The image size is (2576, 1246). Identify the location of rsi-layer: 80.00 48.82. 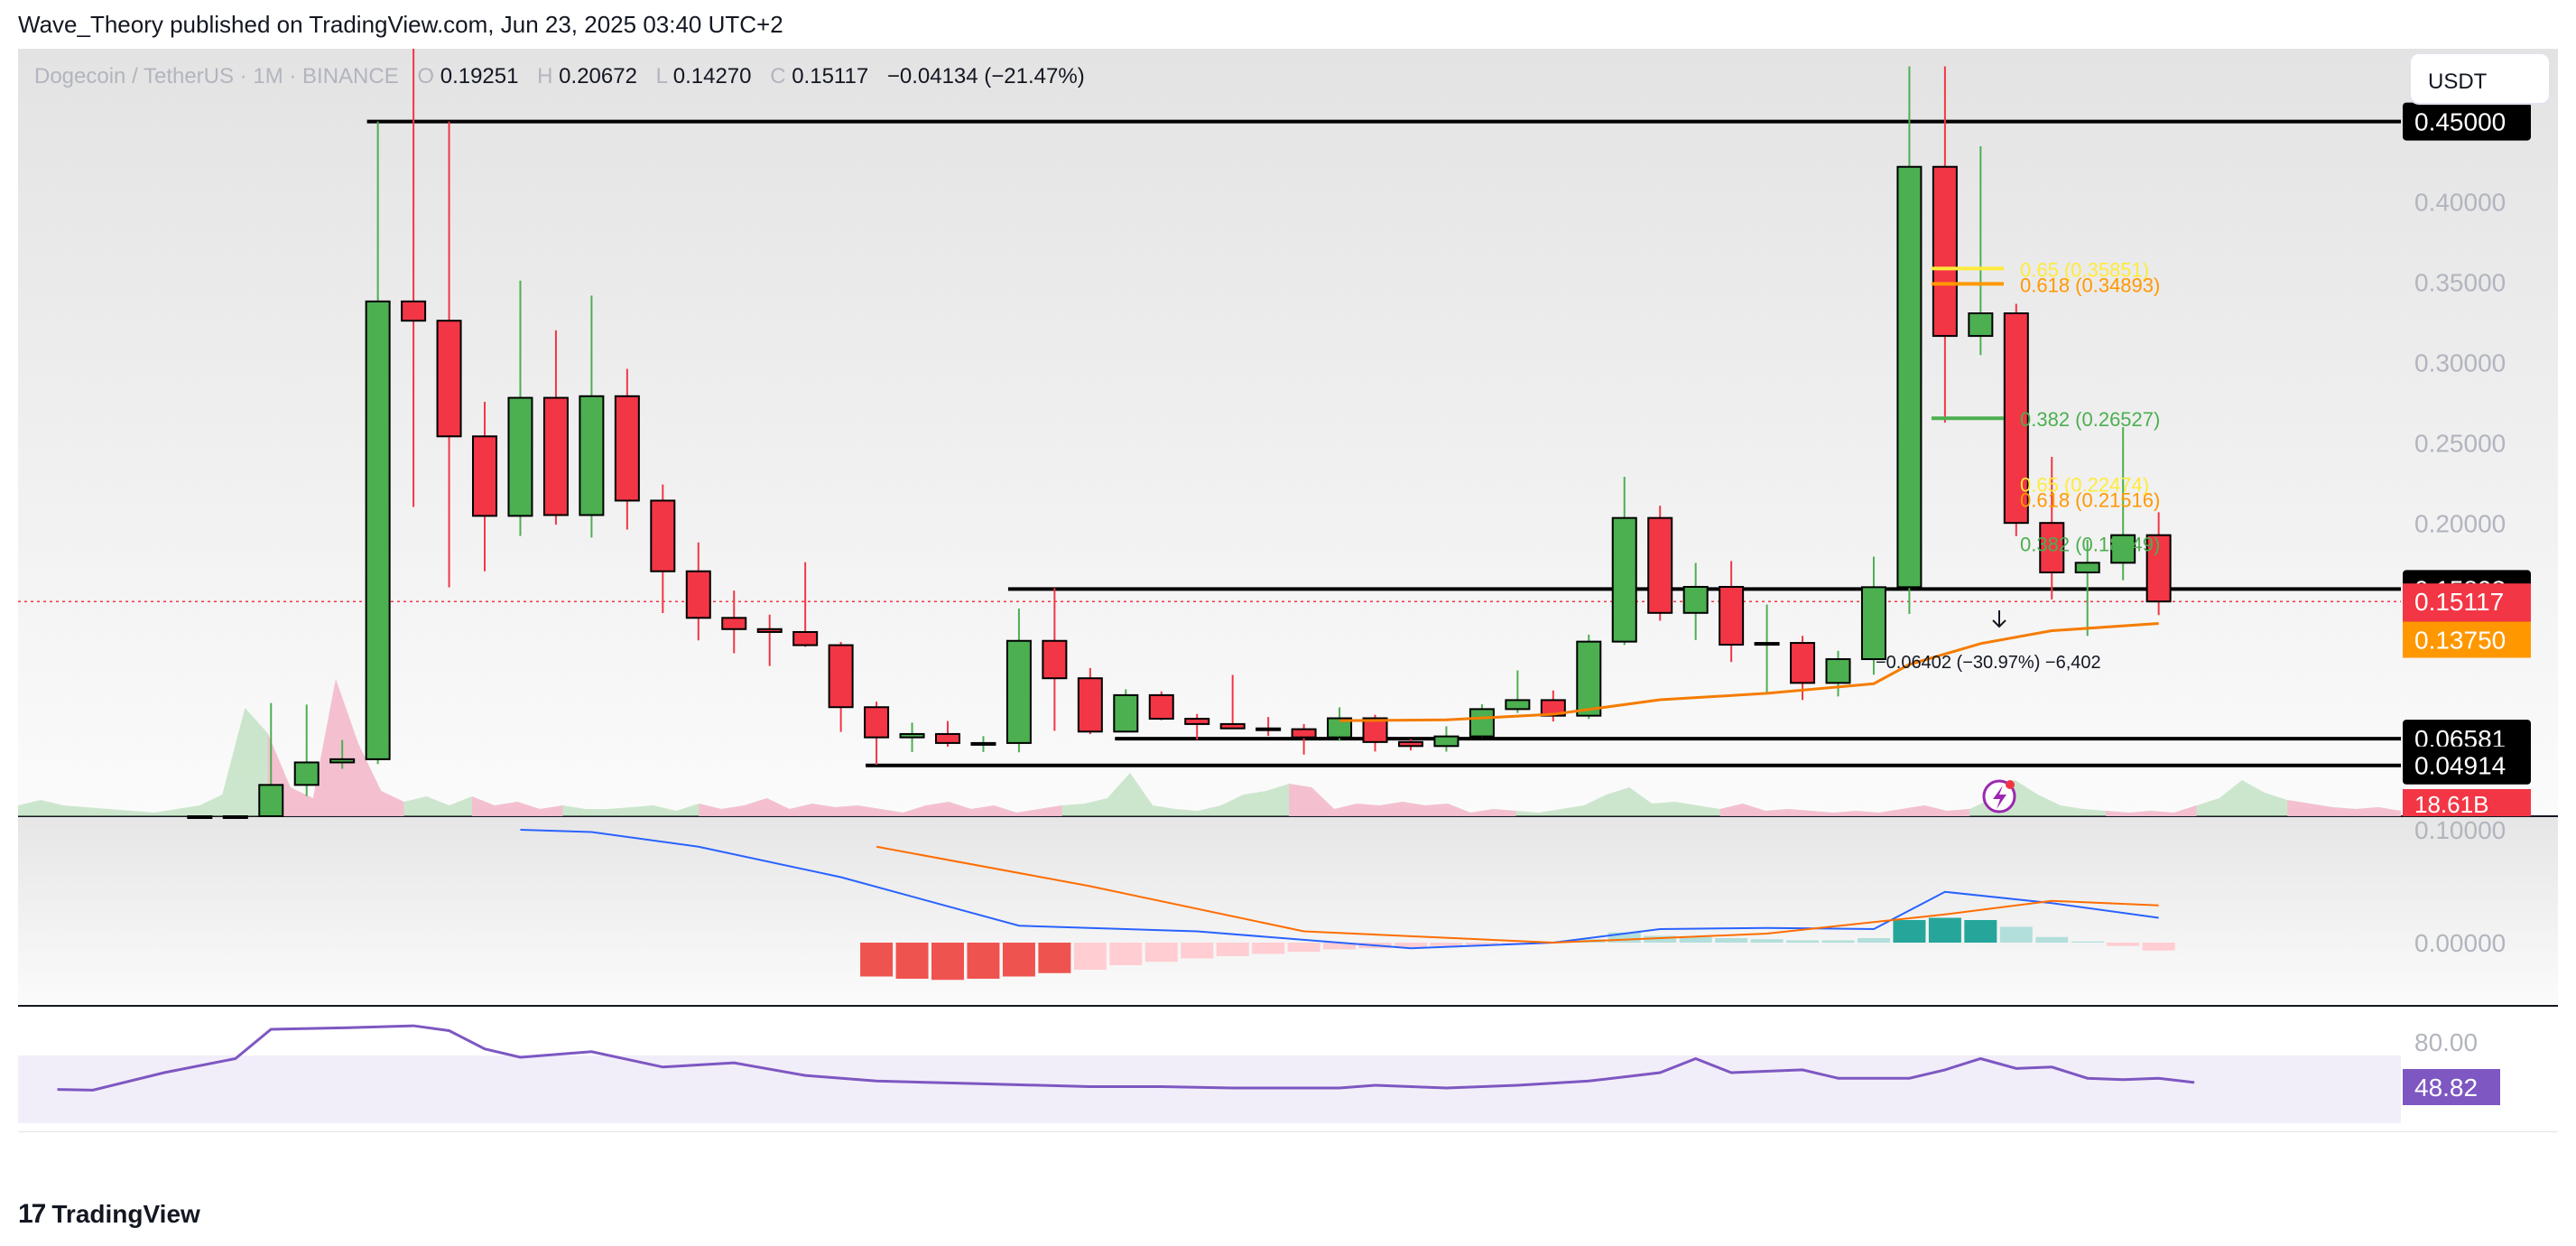
(1278, 1064).